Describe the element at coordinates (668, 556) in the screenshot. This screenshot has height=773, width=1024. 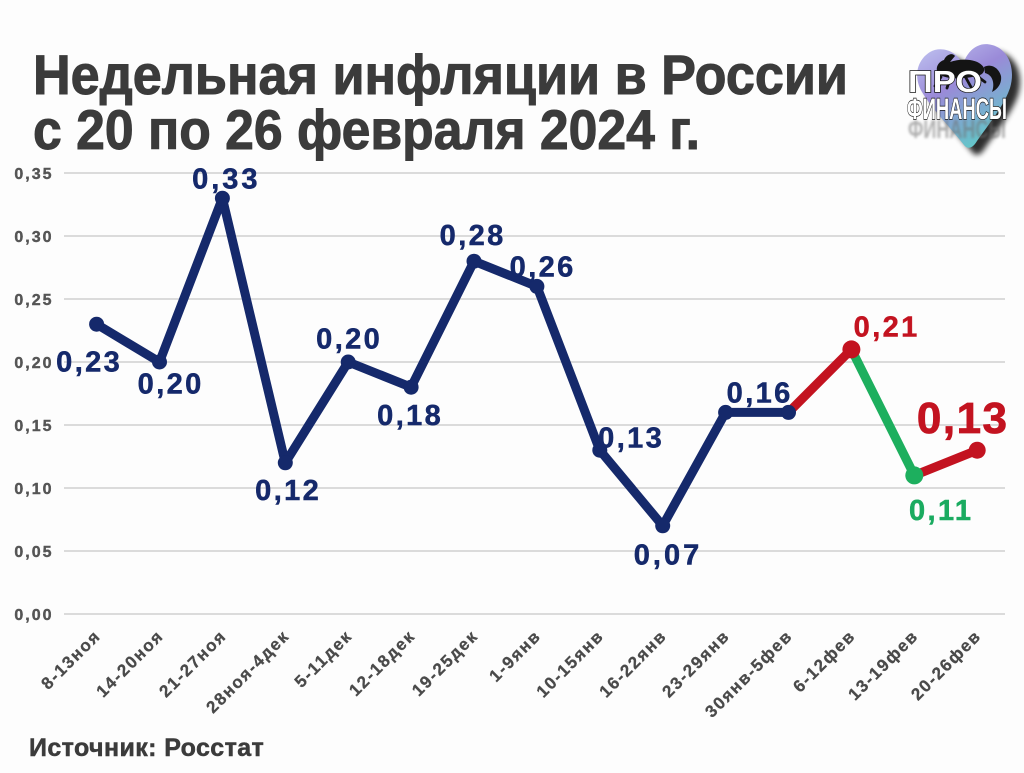
I see `svg-text: 0,07` at that location.